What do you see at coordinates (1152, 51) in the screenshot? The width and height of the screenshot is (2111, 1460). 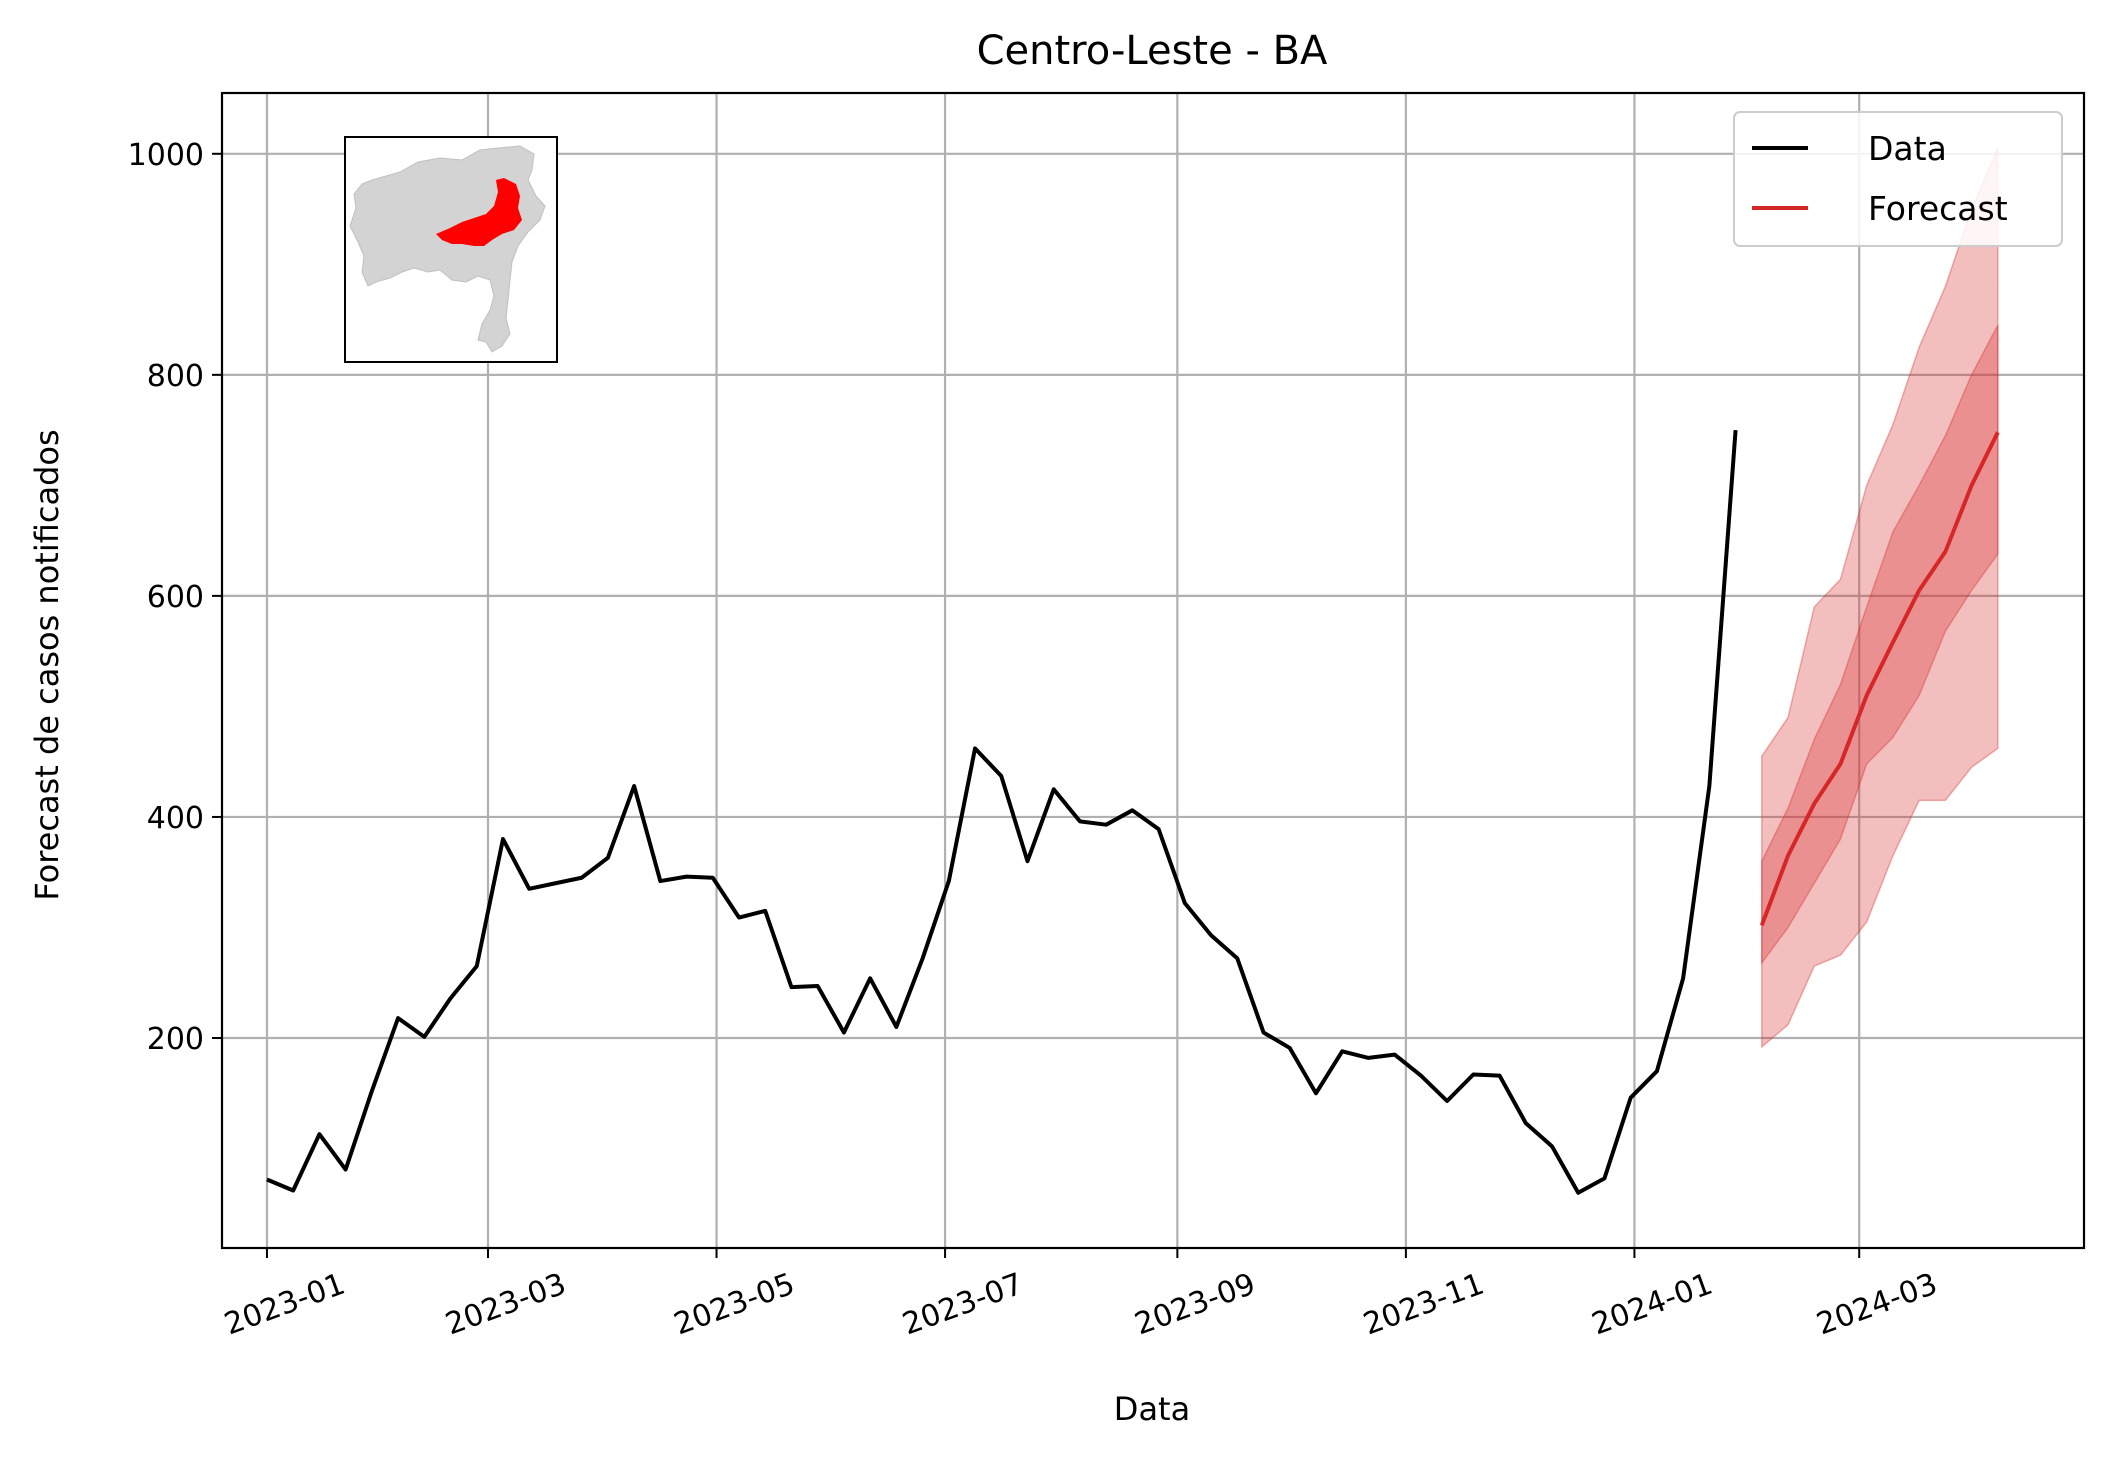 I see `chart-title: Centro-Leste - BA` at bounding box center [1152, 51].